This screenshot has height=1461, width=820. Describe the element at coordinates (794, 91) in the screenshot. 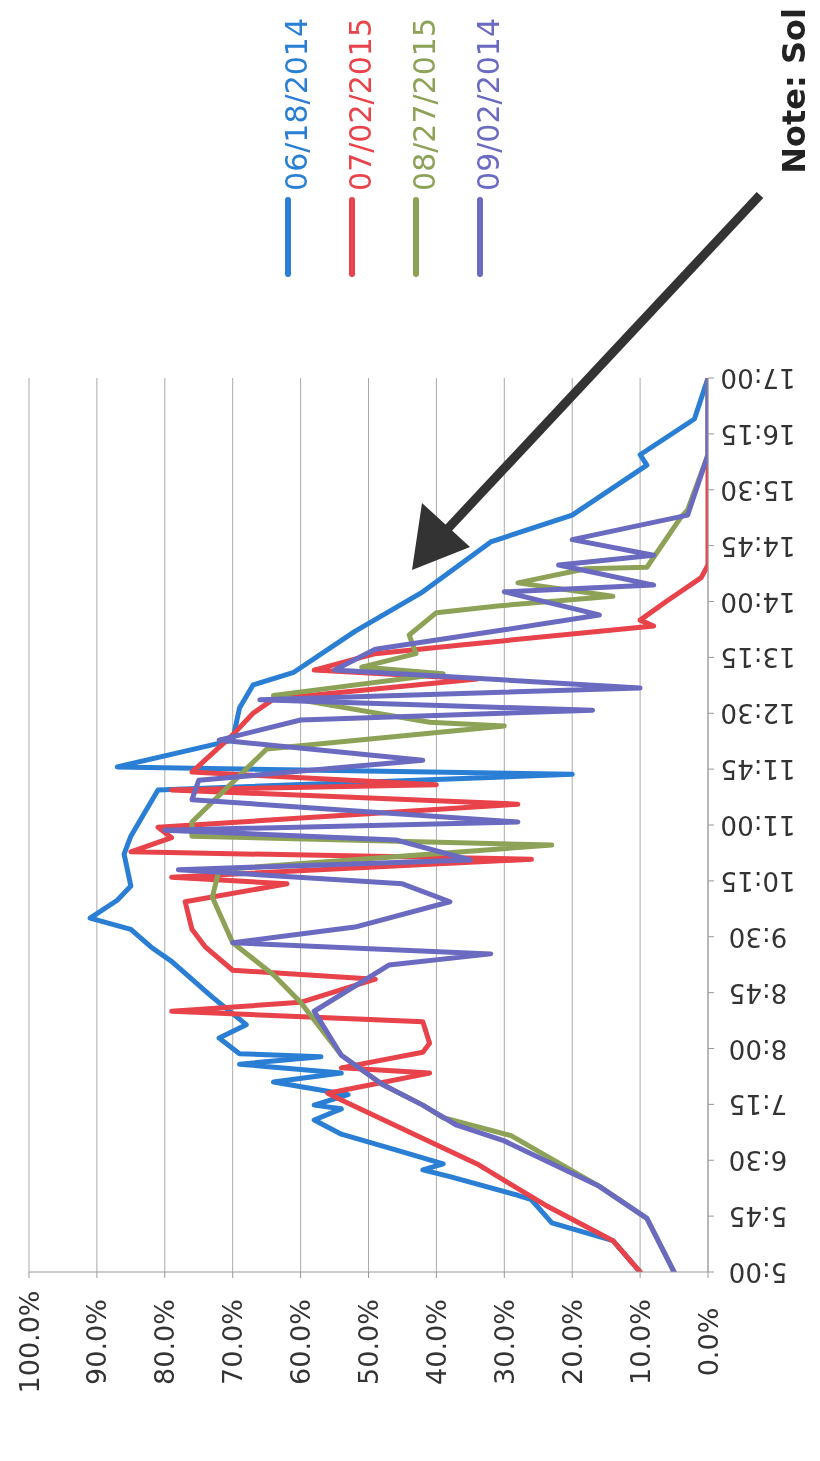

I see `text: Note: Sol` at that location.